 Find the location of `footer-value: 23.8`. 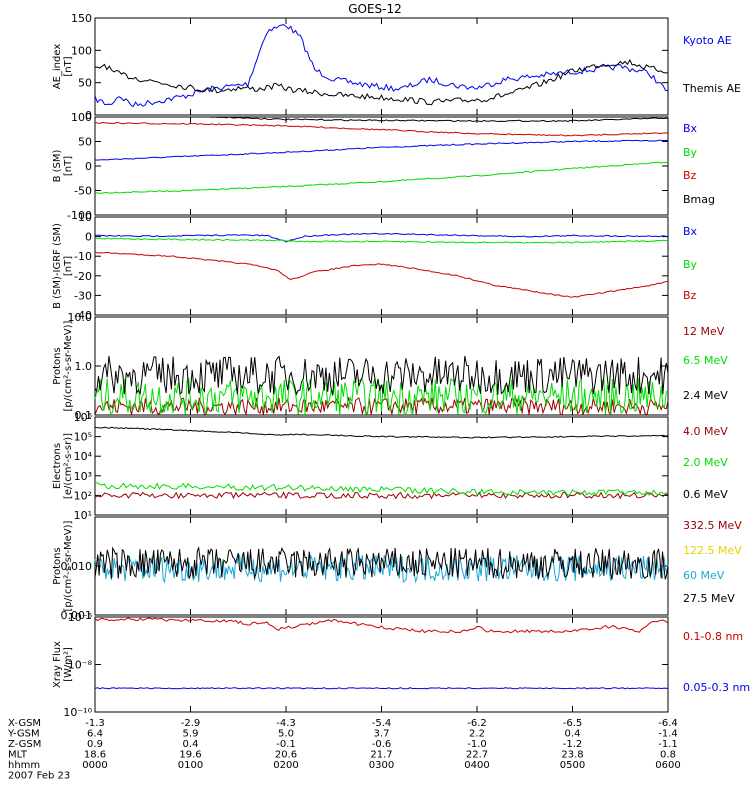

footer-value: 23.8 is located at coordinates (572, 755).